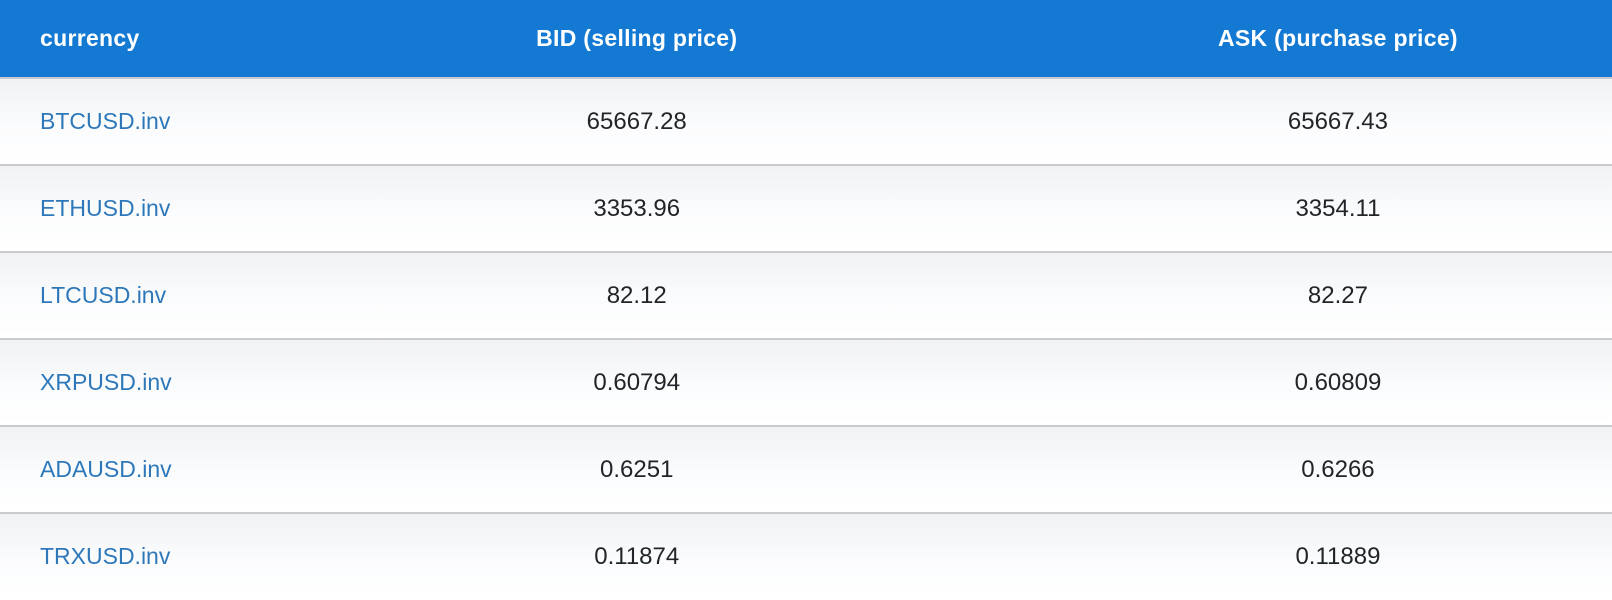 This screenshot has width=1612, height=600. Describe the element at coordinates (806, 294) in the screenshot. I see `table-row: LTCUSD.inv 82.12 82.27` at that location.